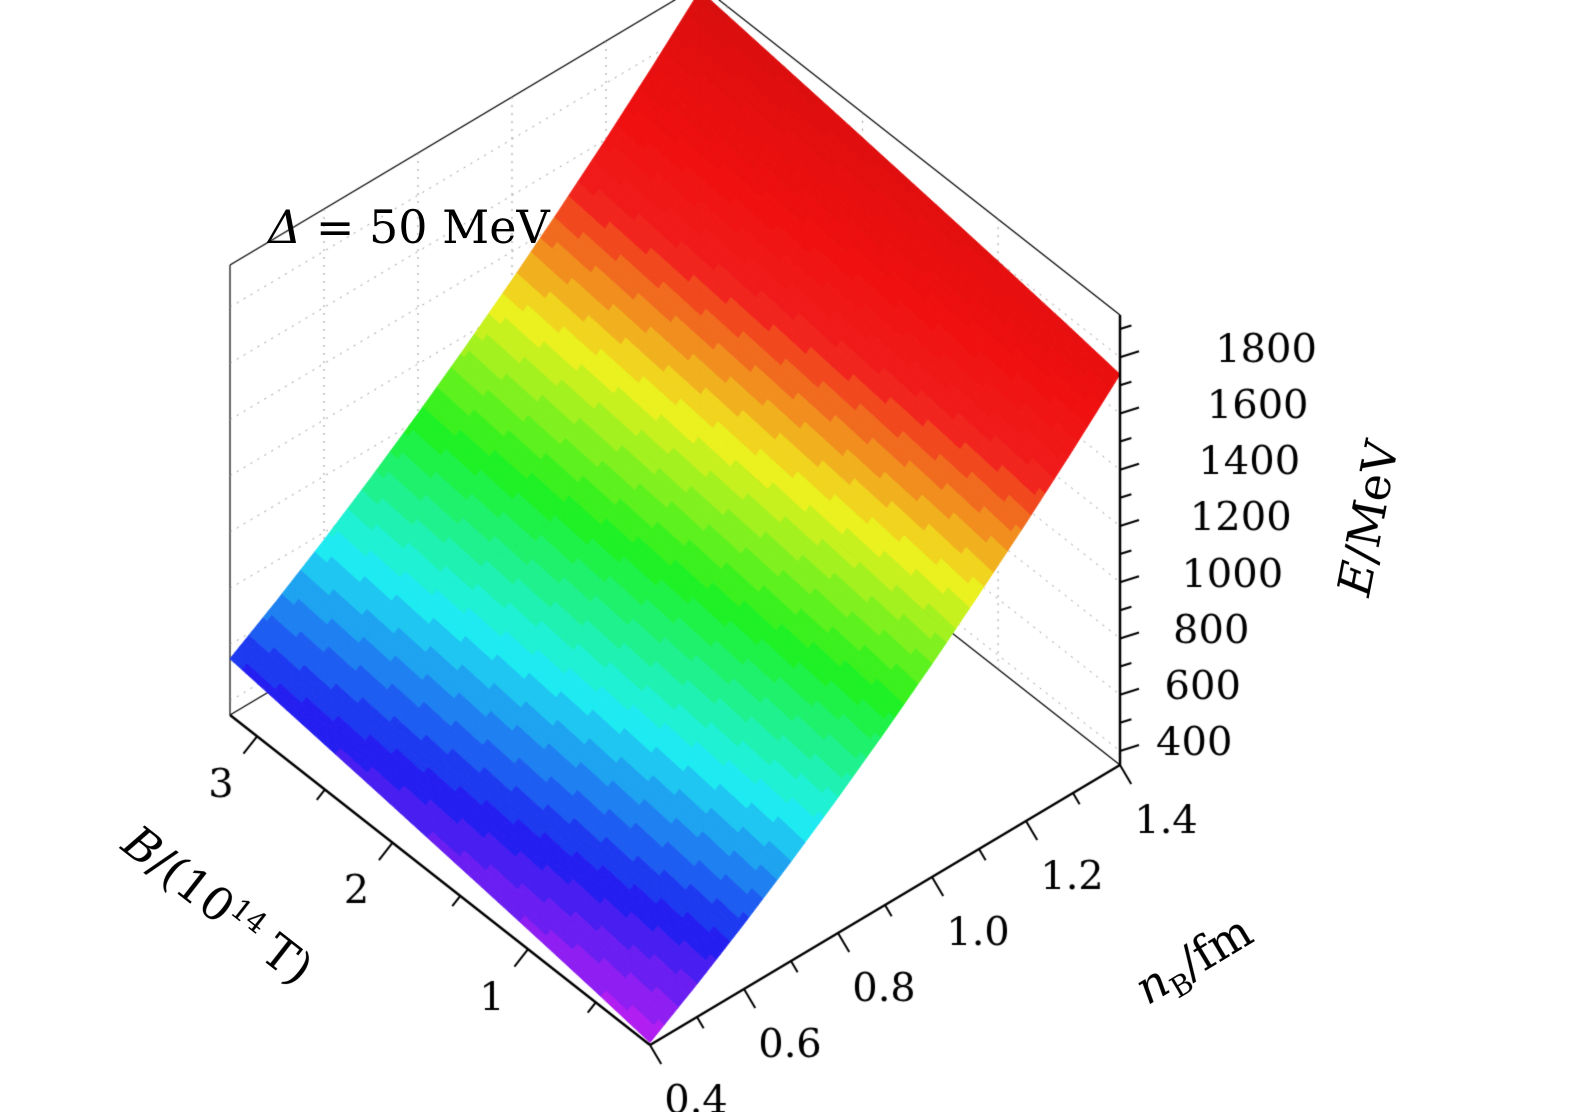 Image resolution: width=1575 pixels, height=1112 pixels. I want to click on delta-symbol: Δ, so click(285, 227).